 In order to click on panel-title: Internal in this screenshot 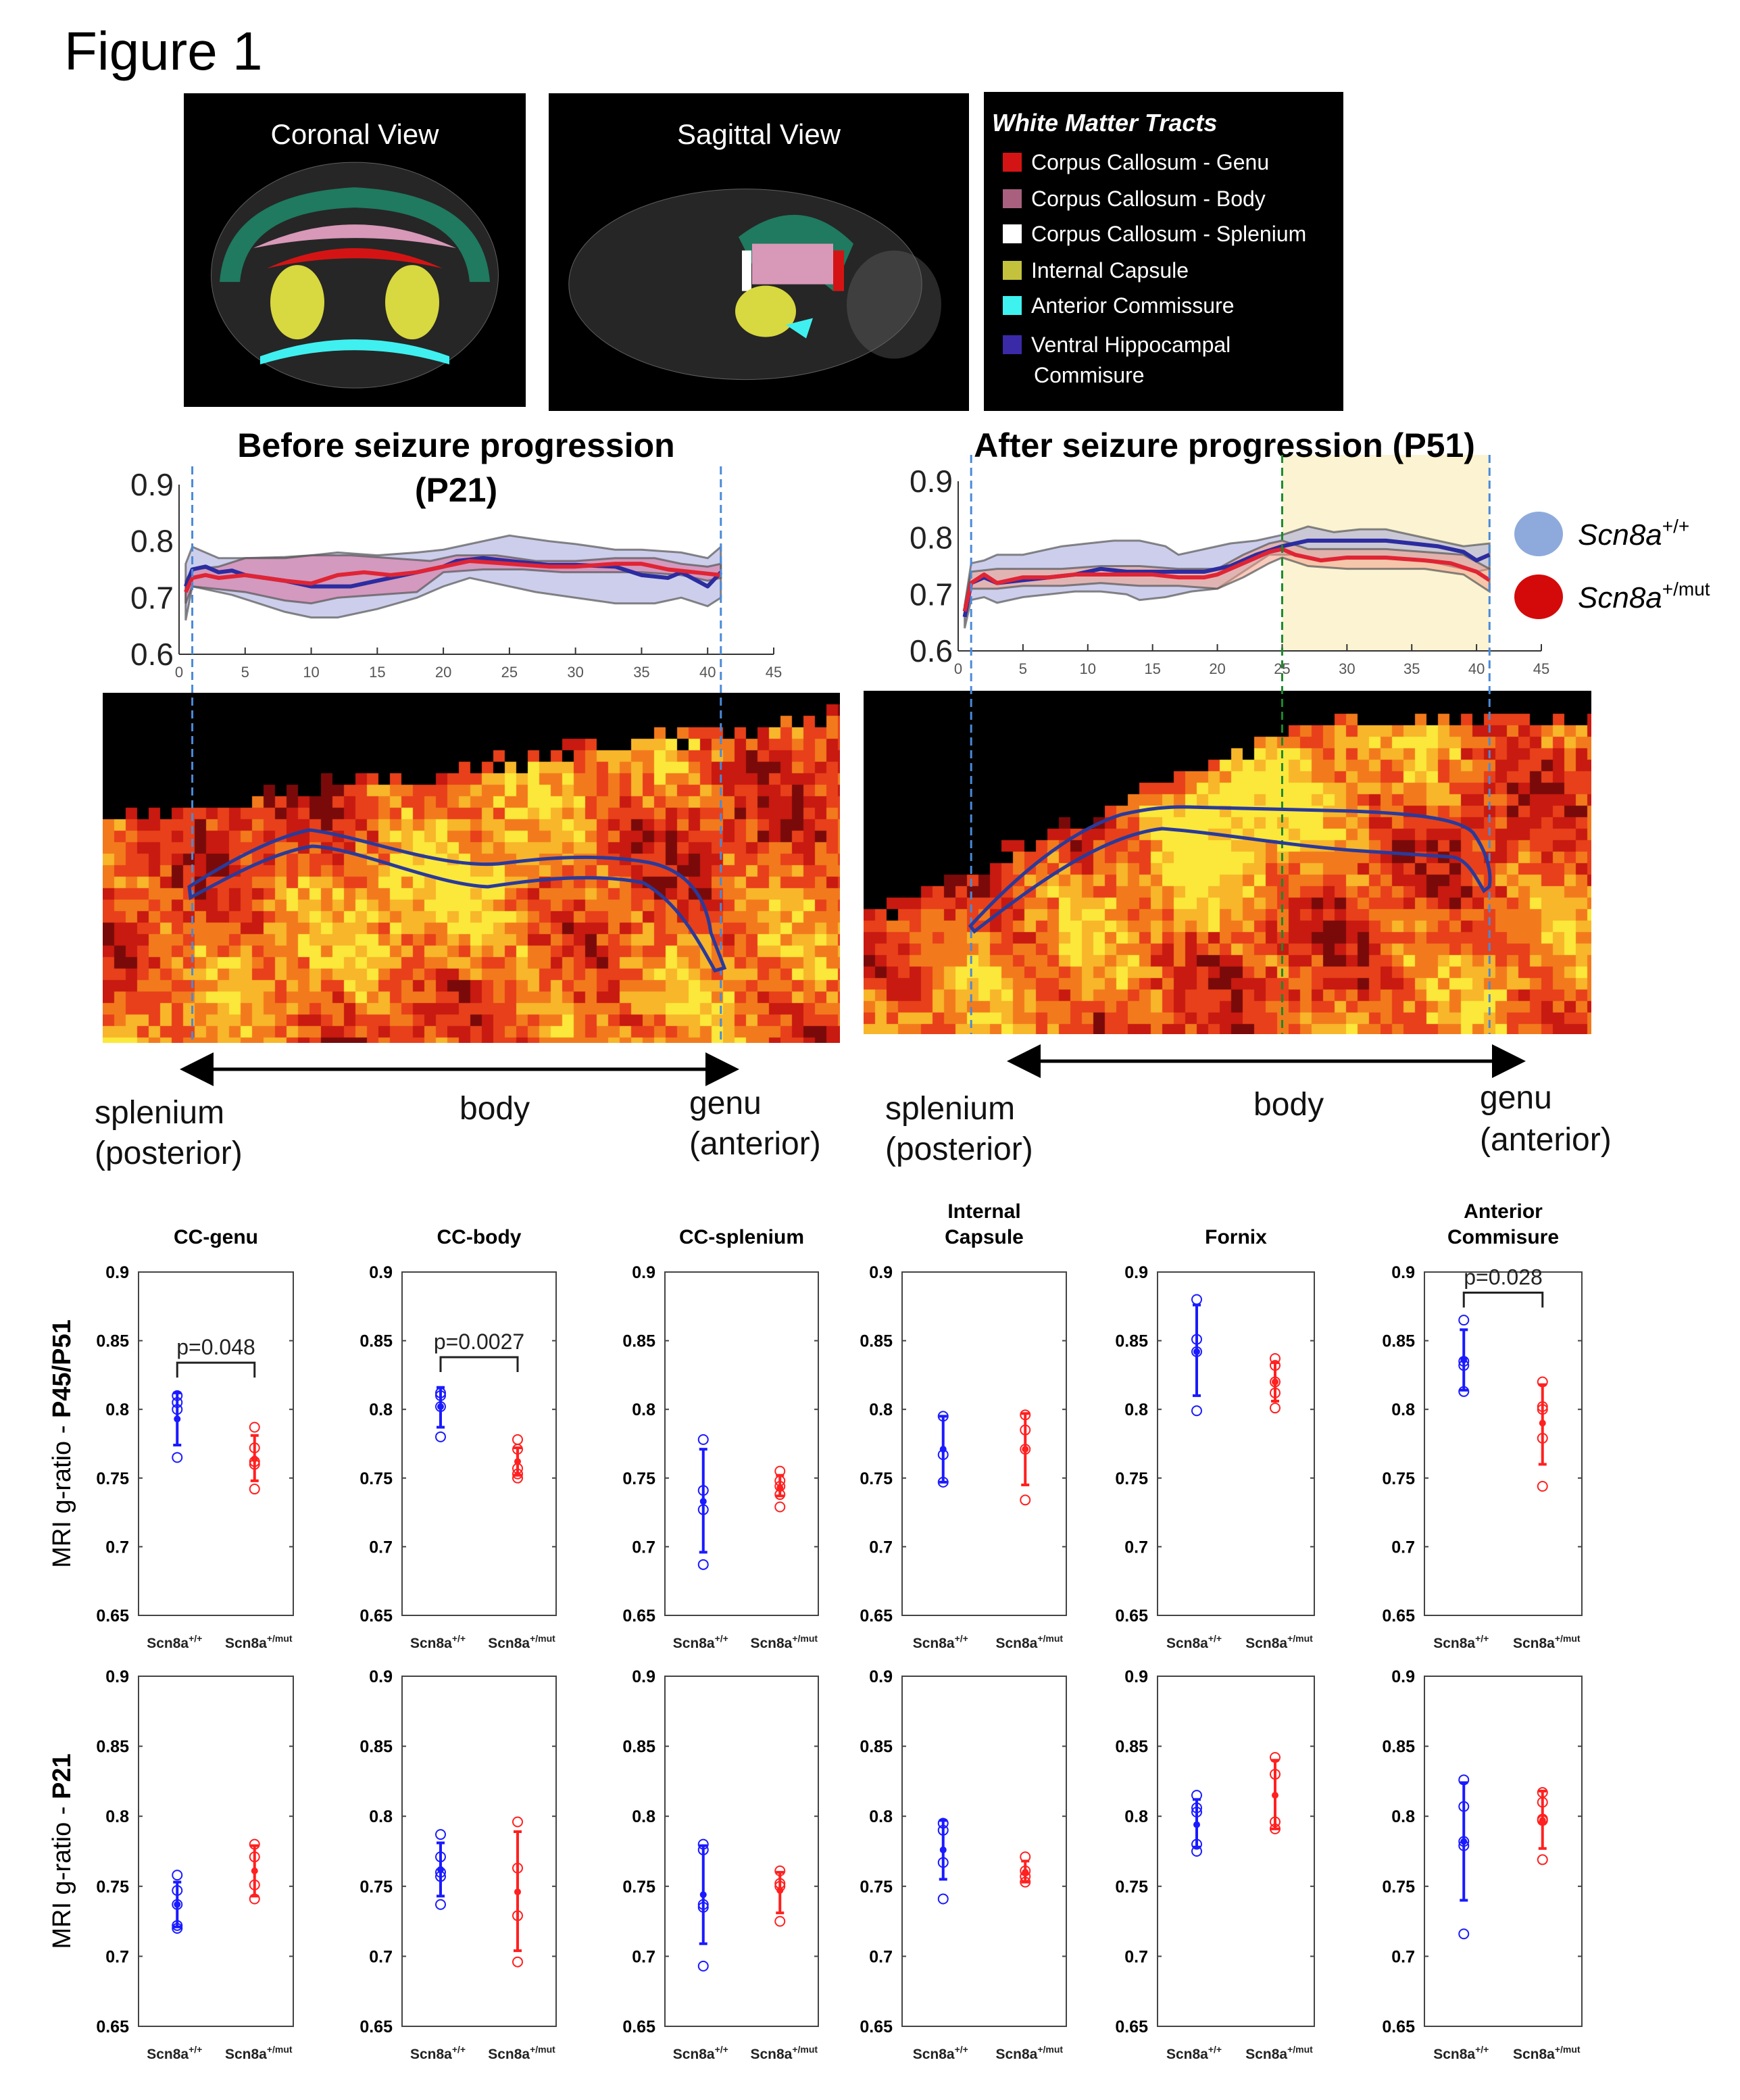, I will do `click(983, 1211)`.